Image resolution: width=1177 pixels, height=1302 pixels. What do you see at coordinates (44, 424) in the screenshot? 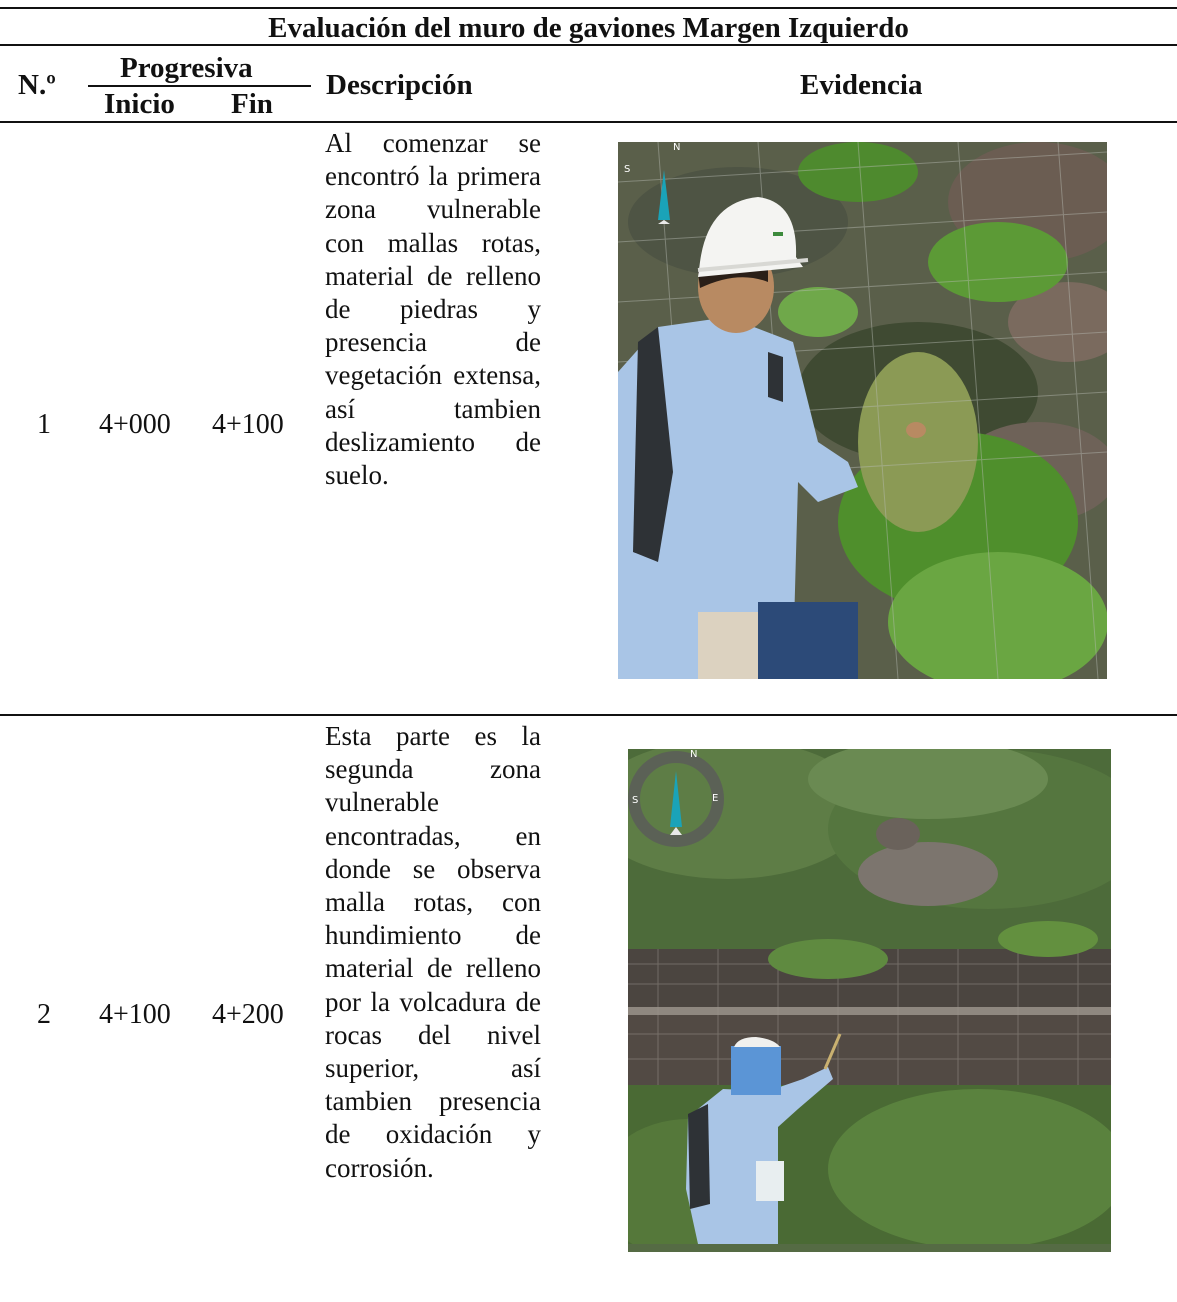
I see `row-1-number: 1` at bounding box center [44, 424].